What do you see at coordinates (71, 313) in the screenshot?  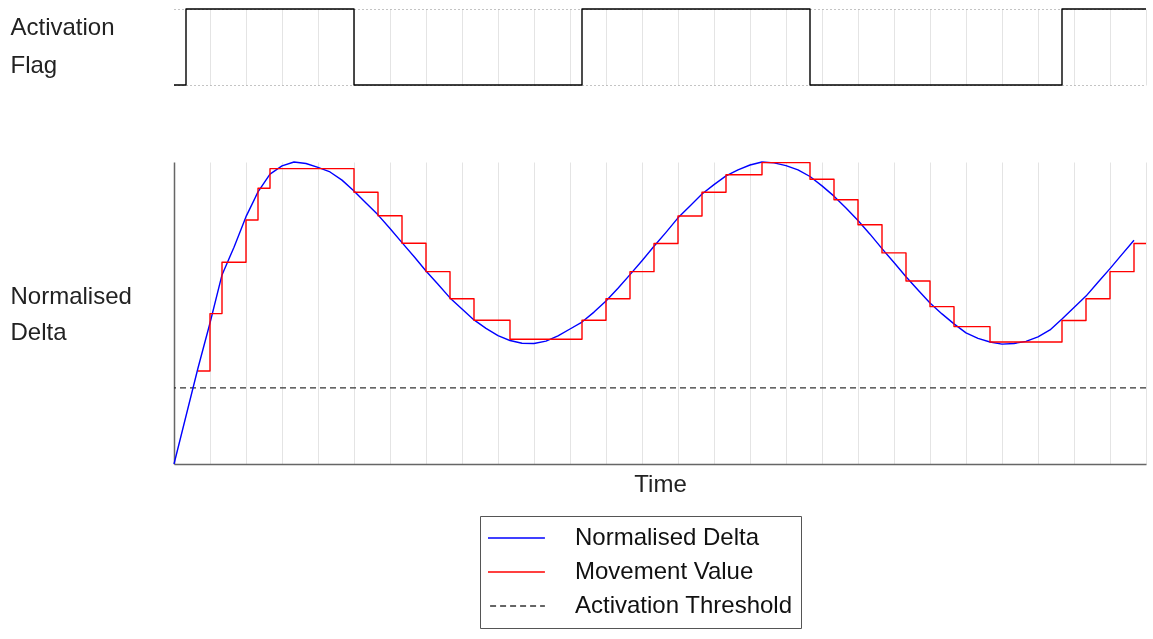 I see `y-axis-title: Normalised Delta` at bounding box center [71, 313].